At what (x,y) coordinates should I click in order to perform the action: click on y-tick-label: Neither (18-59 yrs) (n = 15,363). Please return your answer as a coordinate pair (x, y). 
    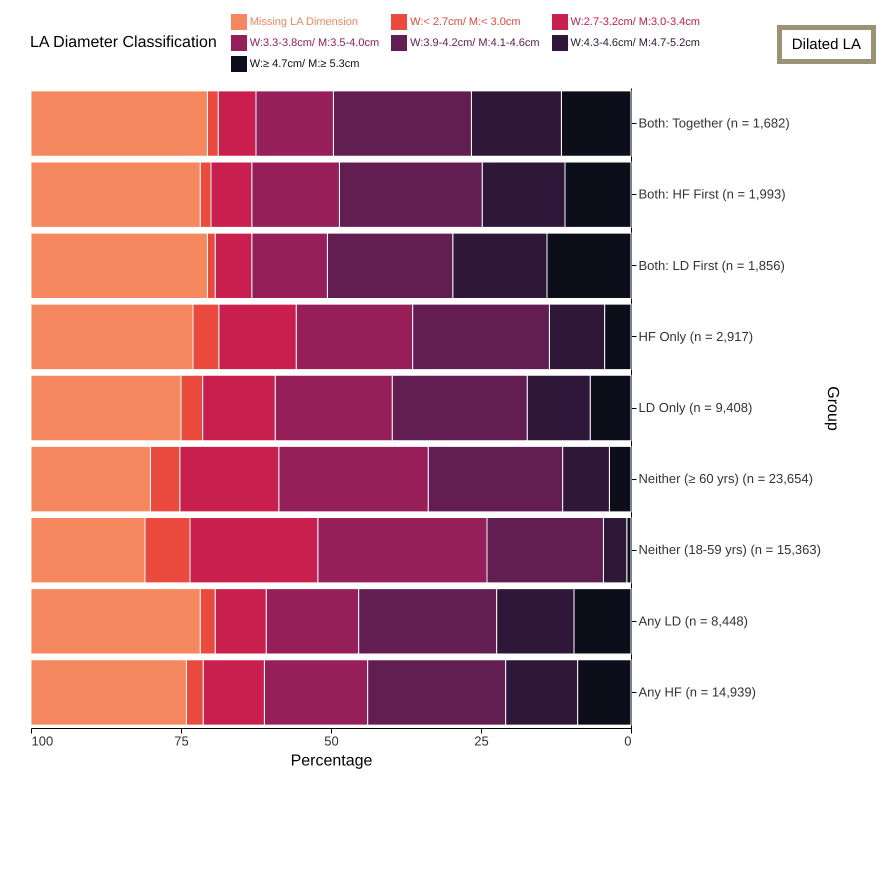
    Looking at the image, I should click on (729, 550).